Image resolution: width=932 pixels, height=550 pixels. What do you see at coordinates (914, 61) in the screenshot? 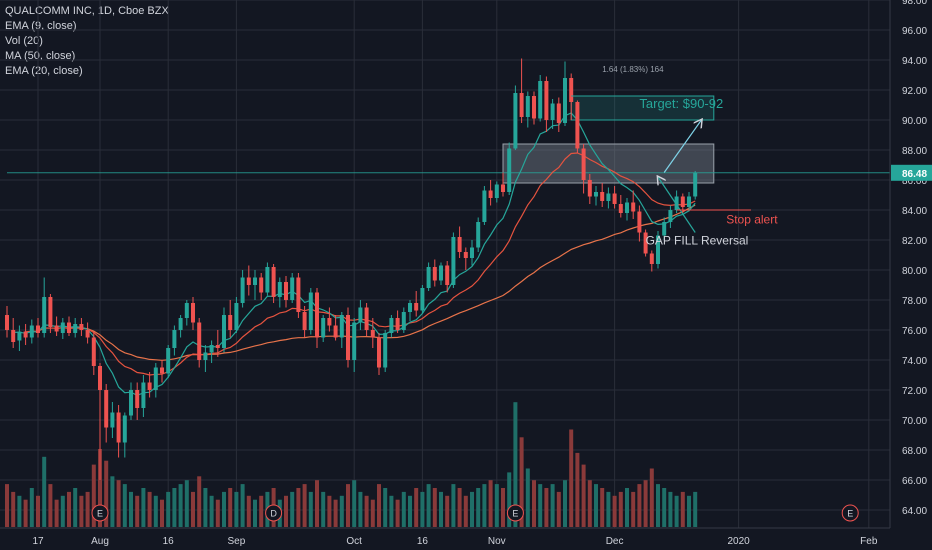
I see `price-tick-label: 94.00` at bounding box center [914, 61].